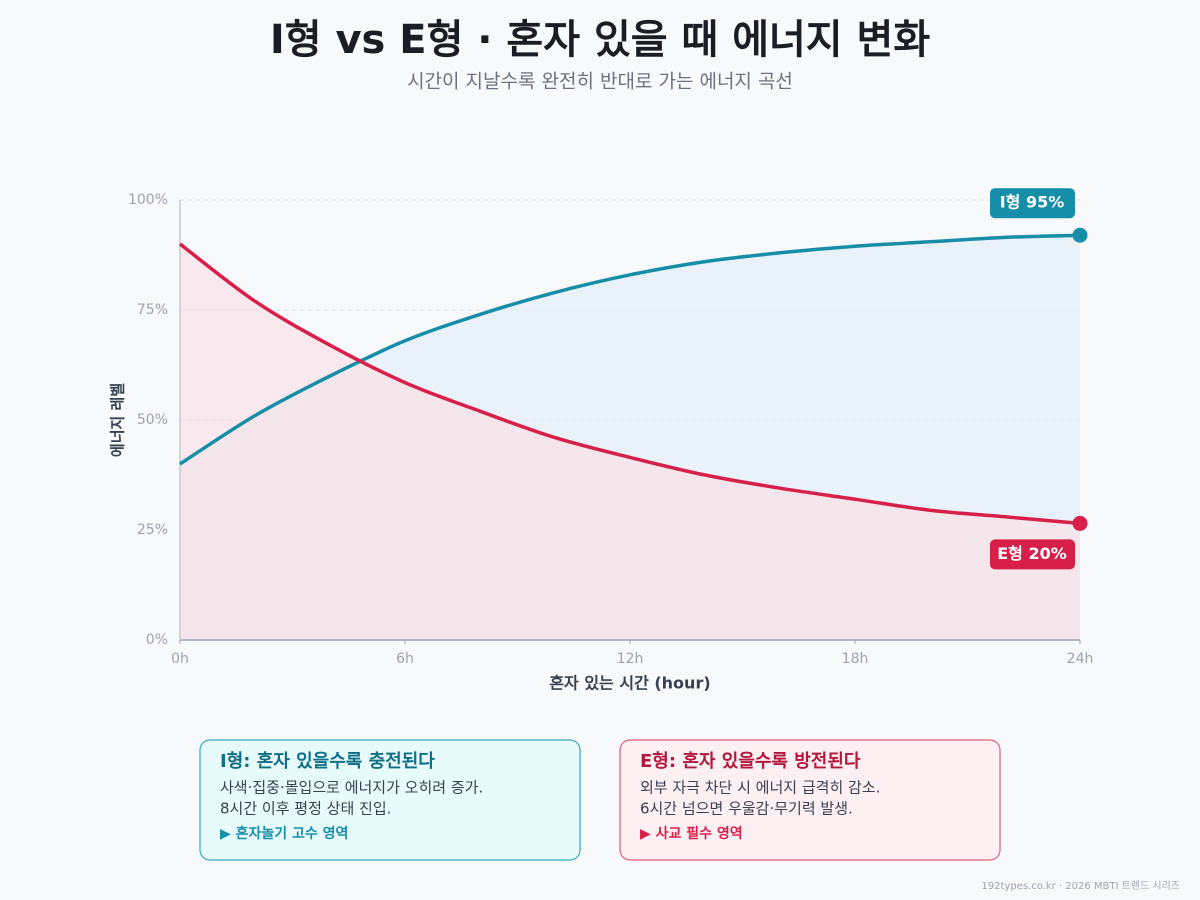  I want to click on x-tick-label: 12h, so click(630, 659).